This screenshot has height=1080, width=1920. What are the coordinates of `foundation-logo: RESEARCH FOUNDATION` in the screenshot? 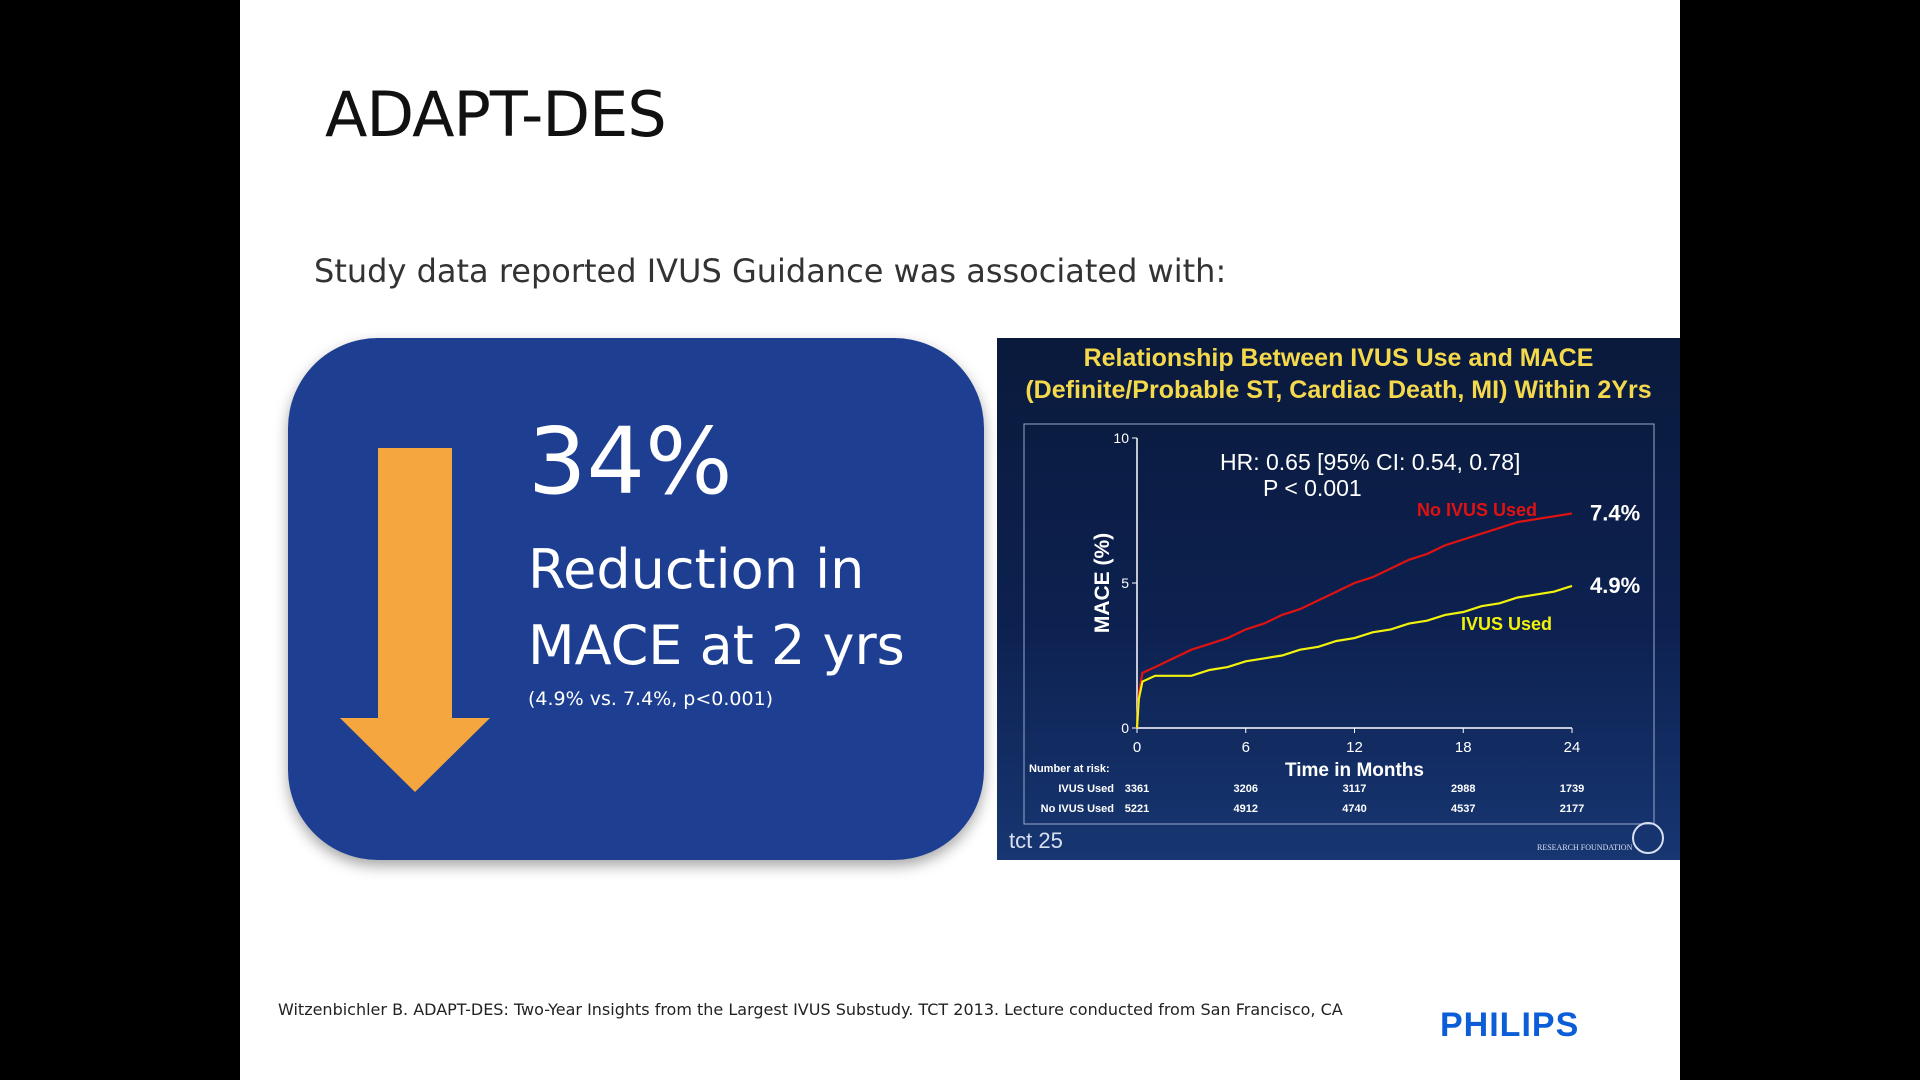 It's located at (1585, 847).